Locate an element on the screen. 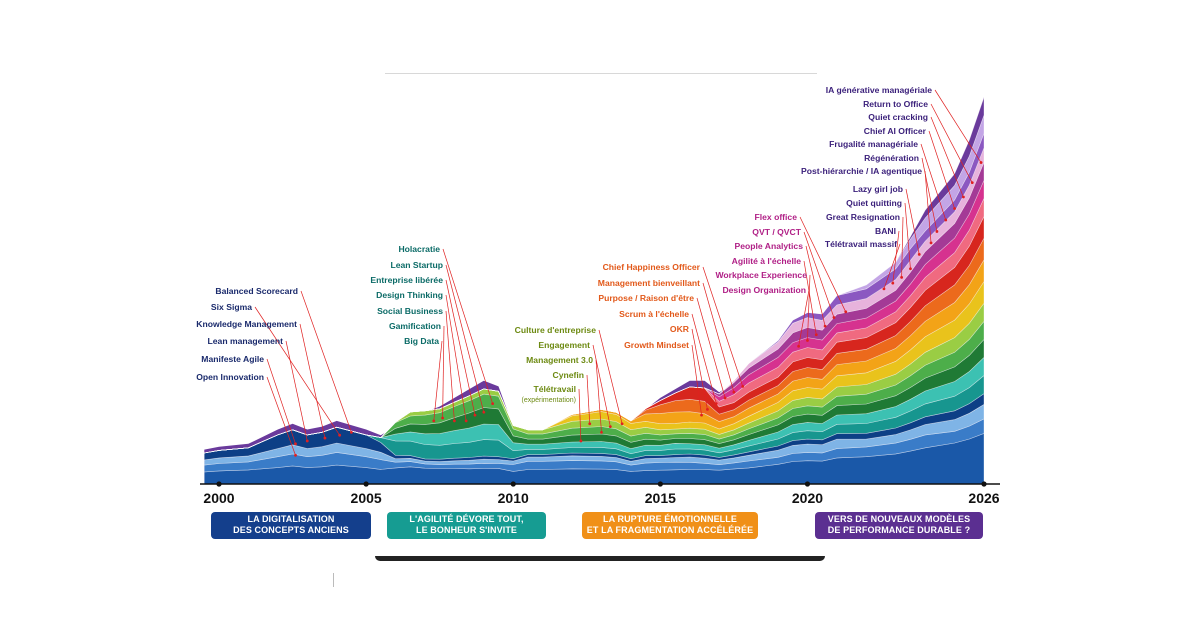 This screenshot has width=1200, height=630. annotation-label: Great Resignation is located at coordinates (863, 217).